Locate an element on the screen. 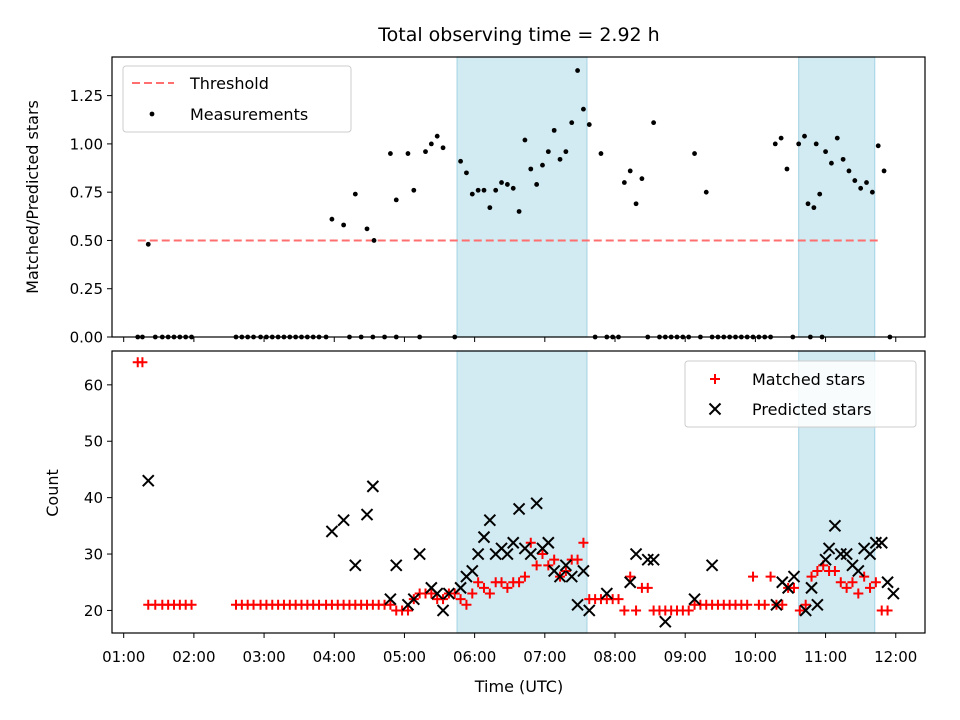  top-y-tick-label: 0.25 is located at coordinates (86, 289).